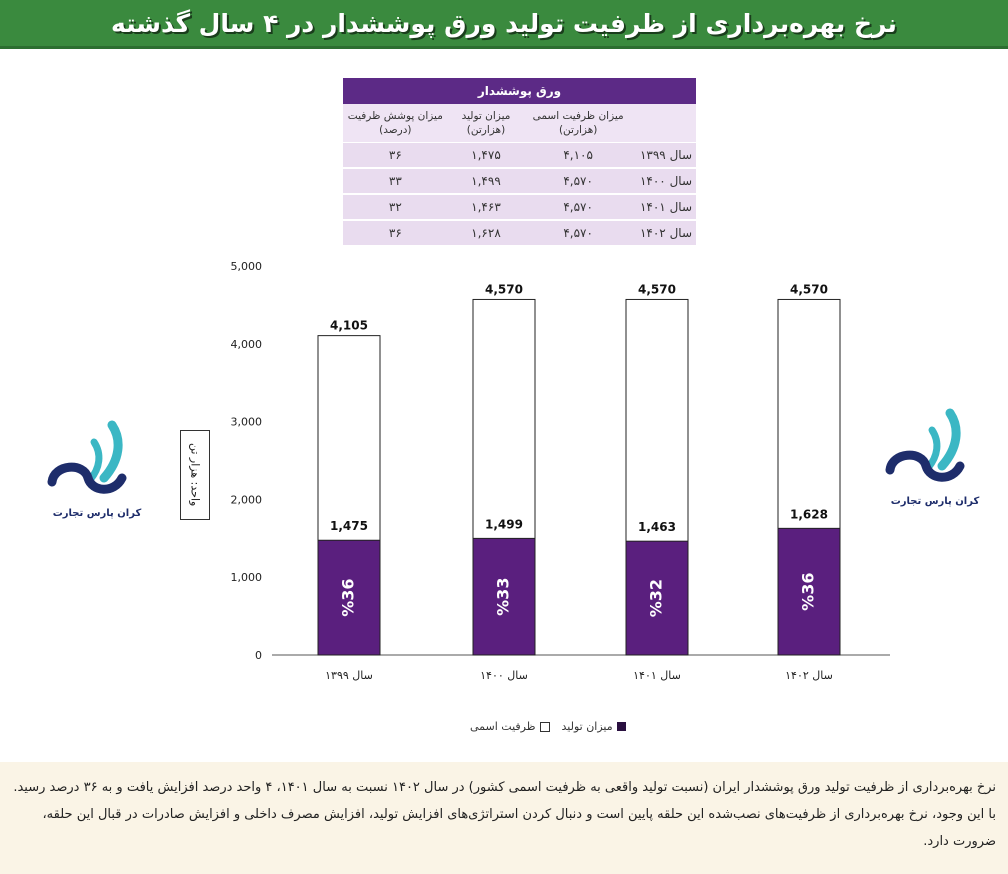  I want to click on data-label-capacity: 4,105, so click(349, 326).